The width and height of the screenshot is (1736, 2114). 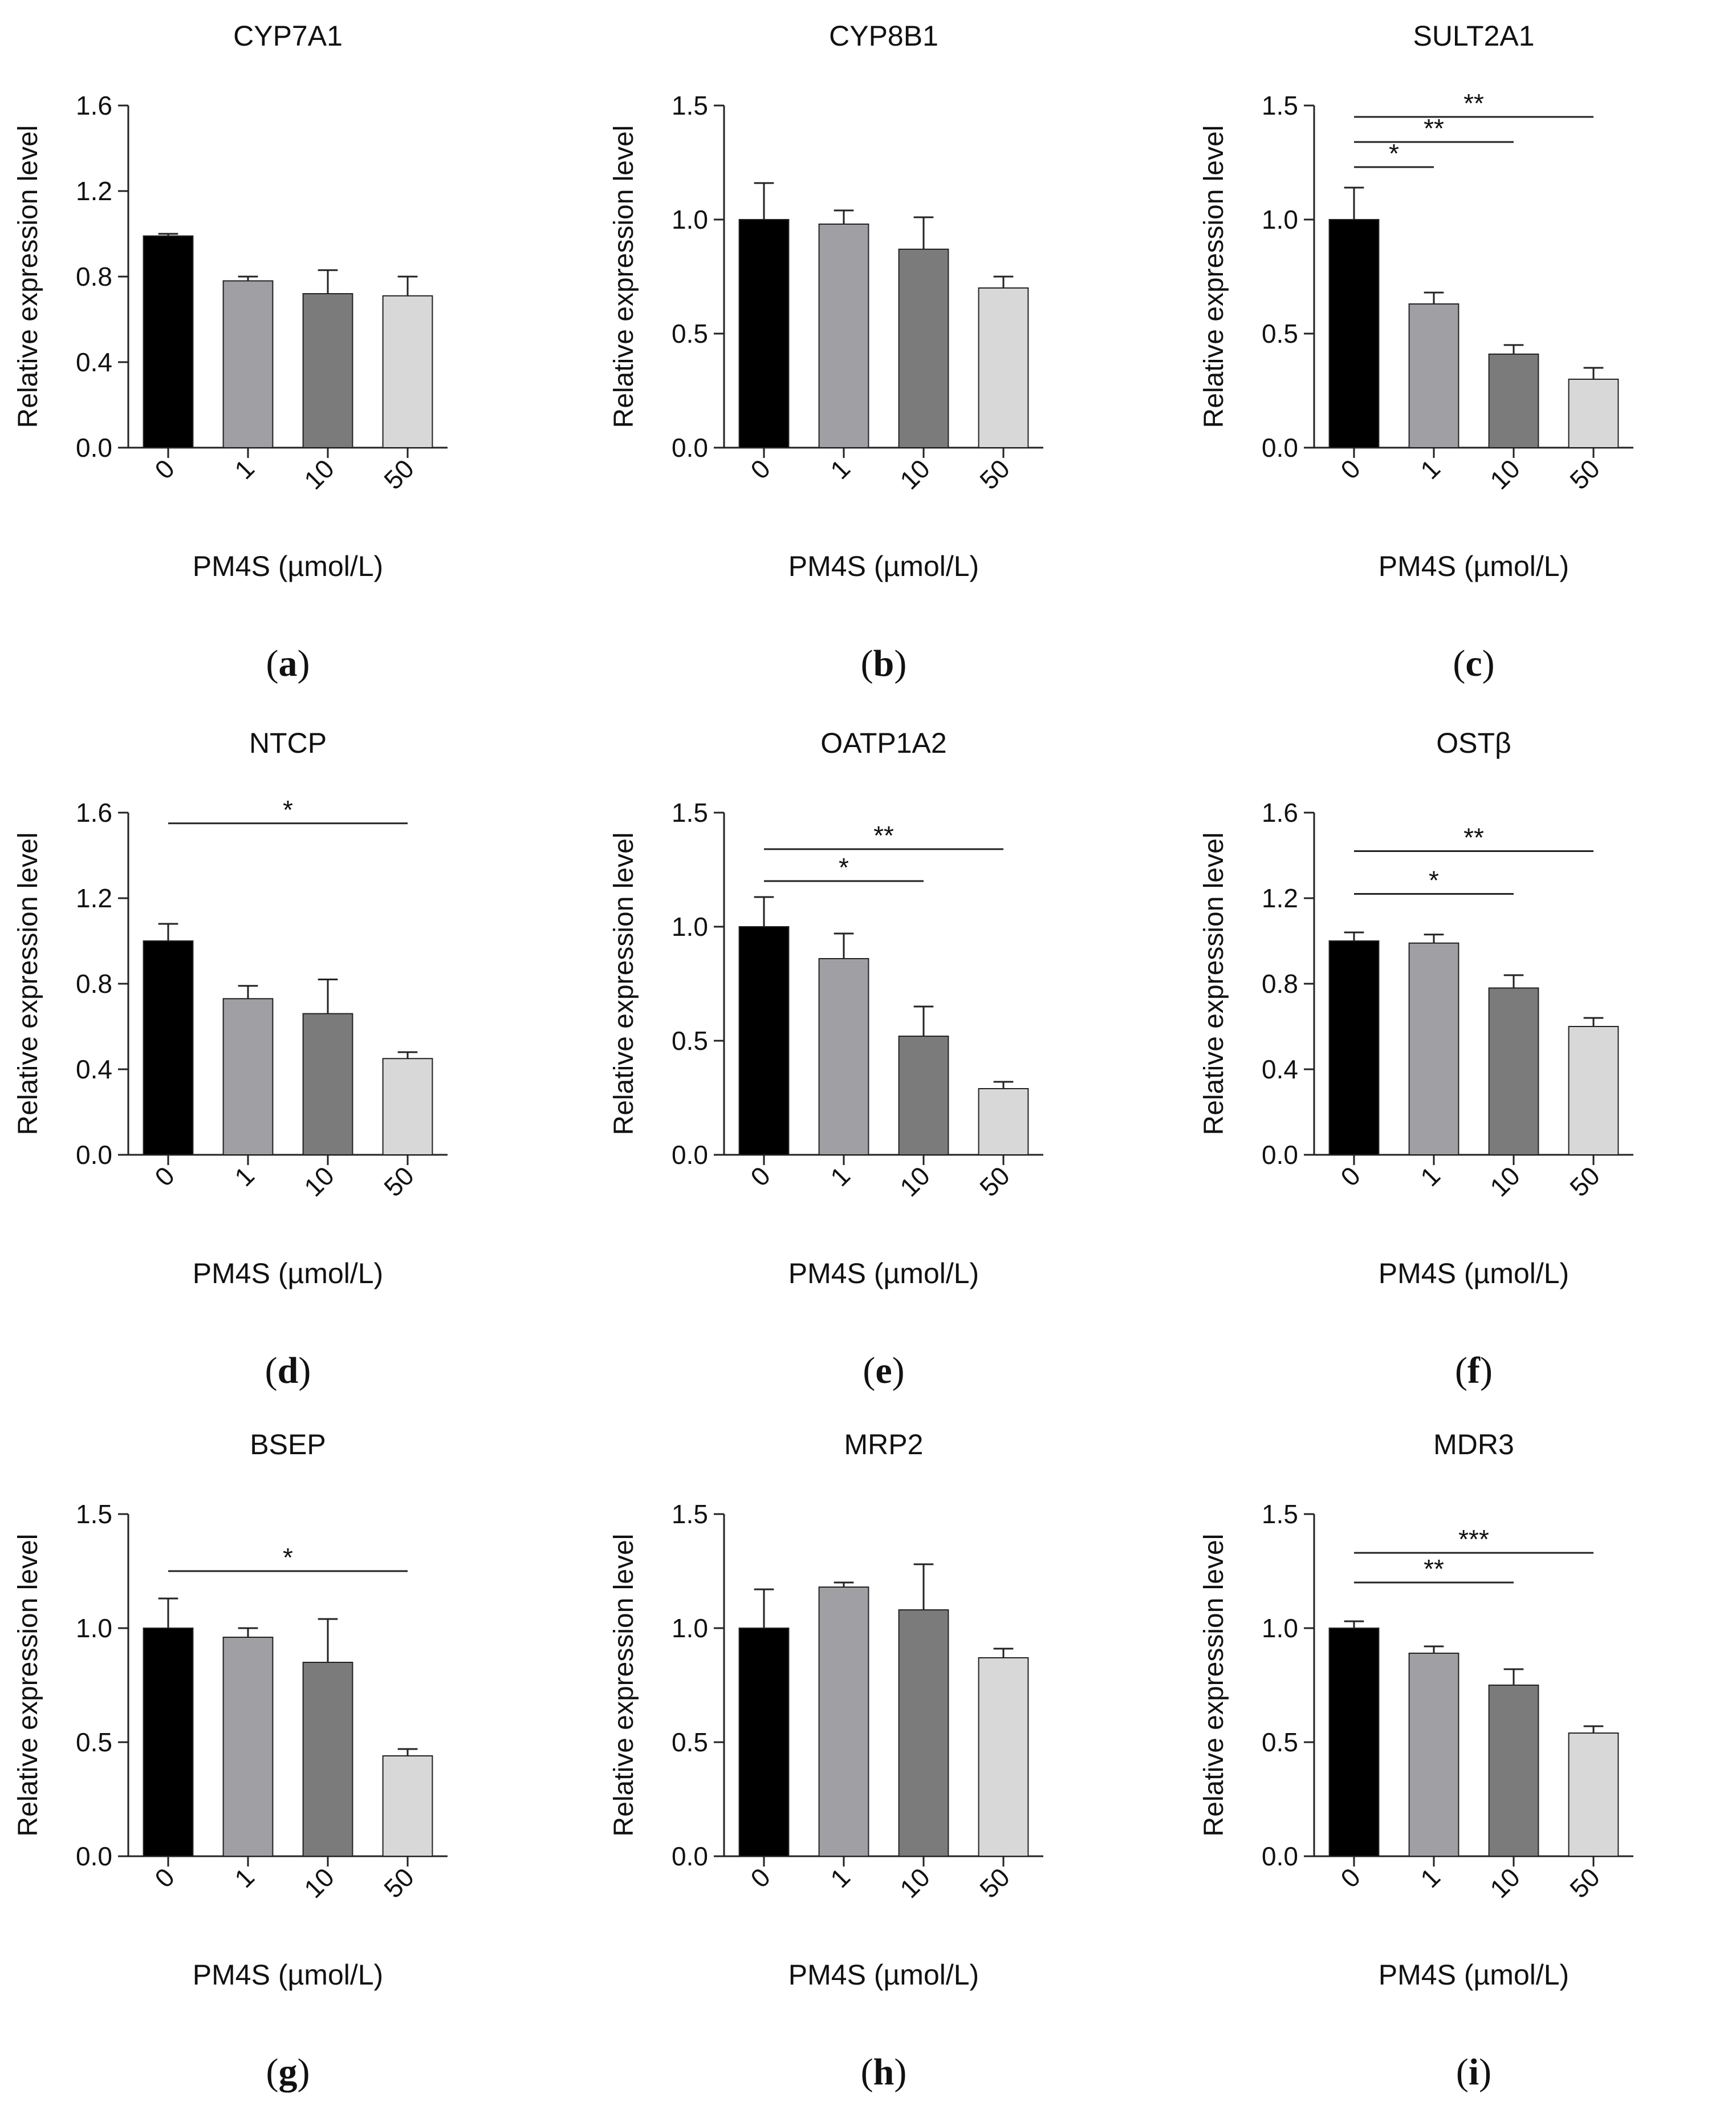 I want to click on panel-caption-letter: a, so click(x=288, y=663).